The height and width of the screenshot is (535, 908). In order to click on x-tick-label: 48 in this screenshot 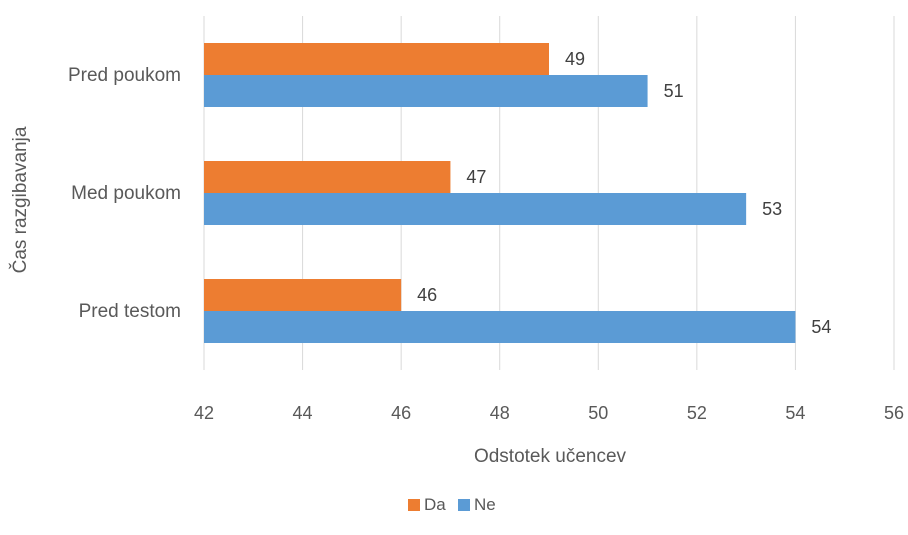, I will do `click(500, 413)`.